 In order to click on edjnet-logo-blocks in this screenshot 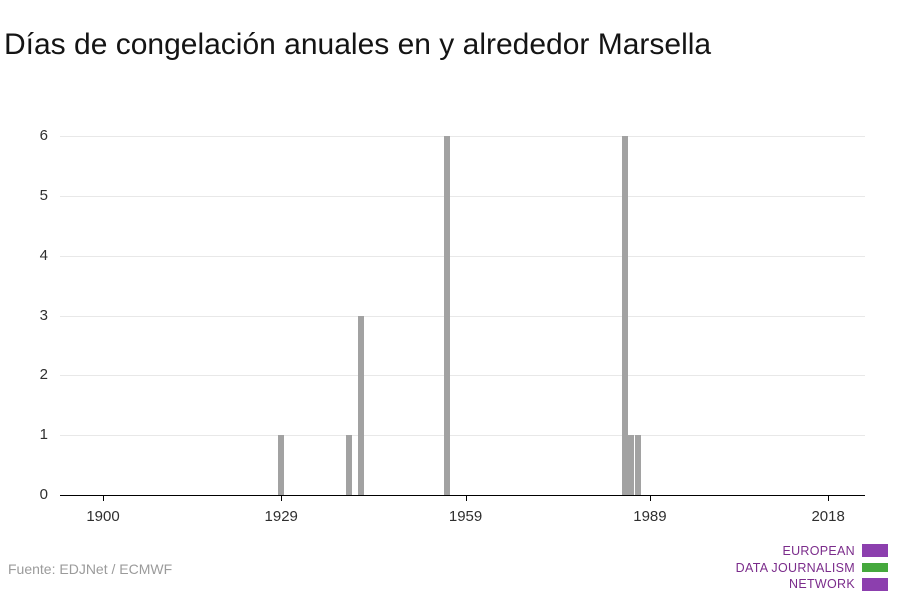, I will do `click(875, 567)`.